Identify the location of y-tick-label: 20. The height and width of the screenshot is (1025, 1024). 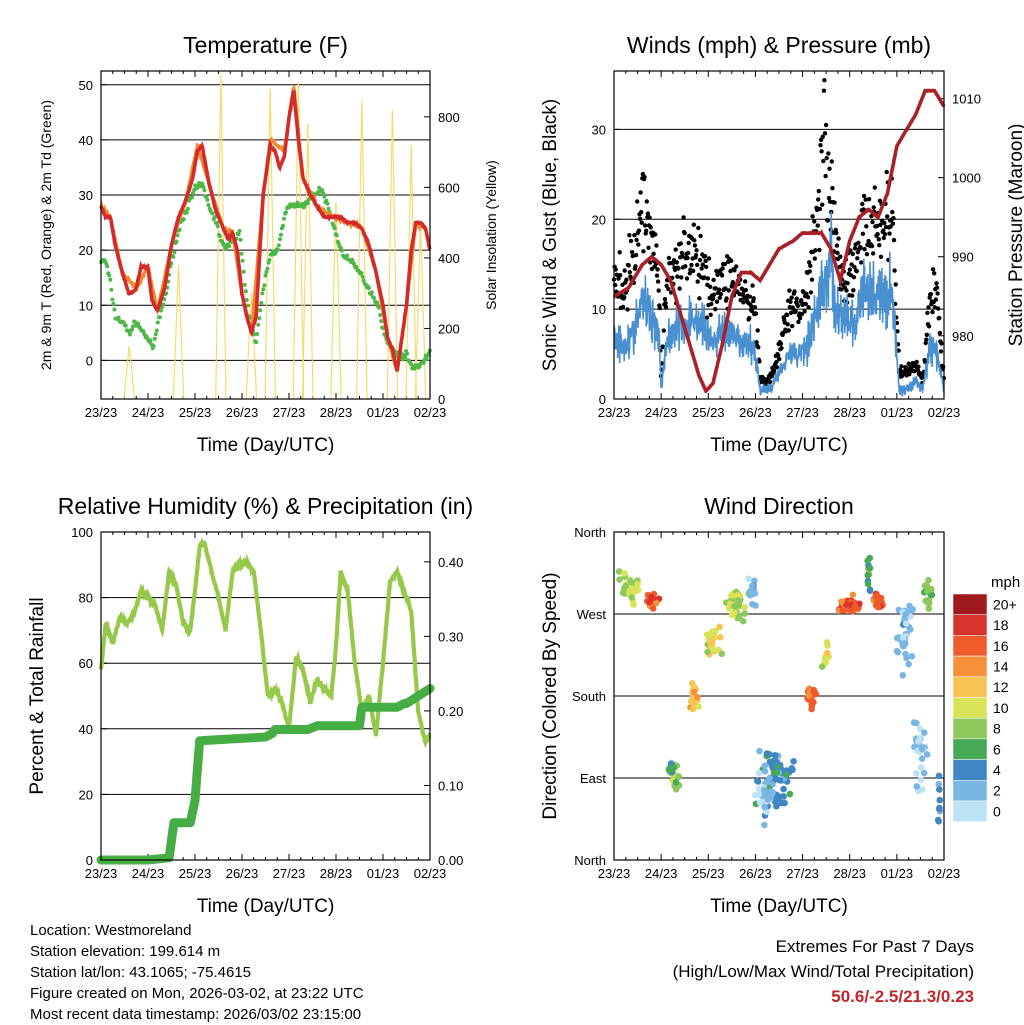
(86, 250).